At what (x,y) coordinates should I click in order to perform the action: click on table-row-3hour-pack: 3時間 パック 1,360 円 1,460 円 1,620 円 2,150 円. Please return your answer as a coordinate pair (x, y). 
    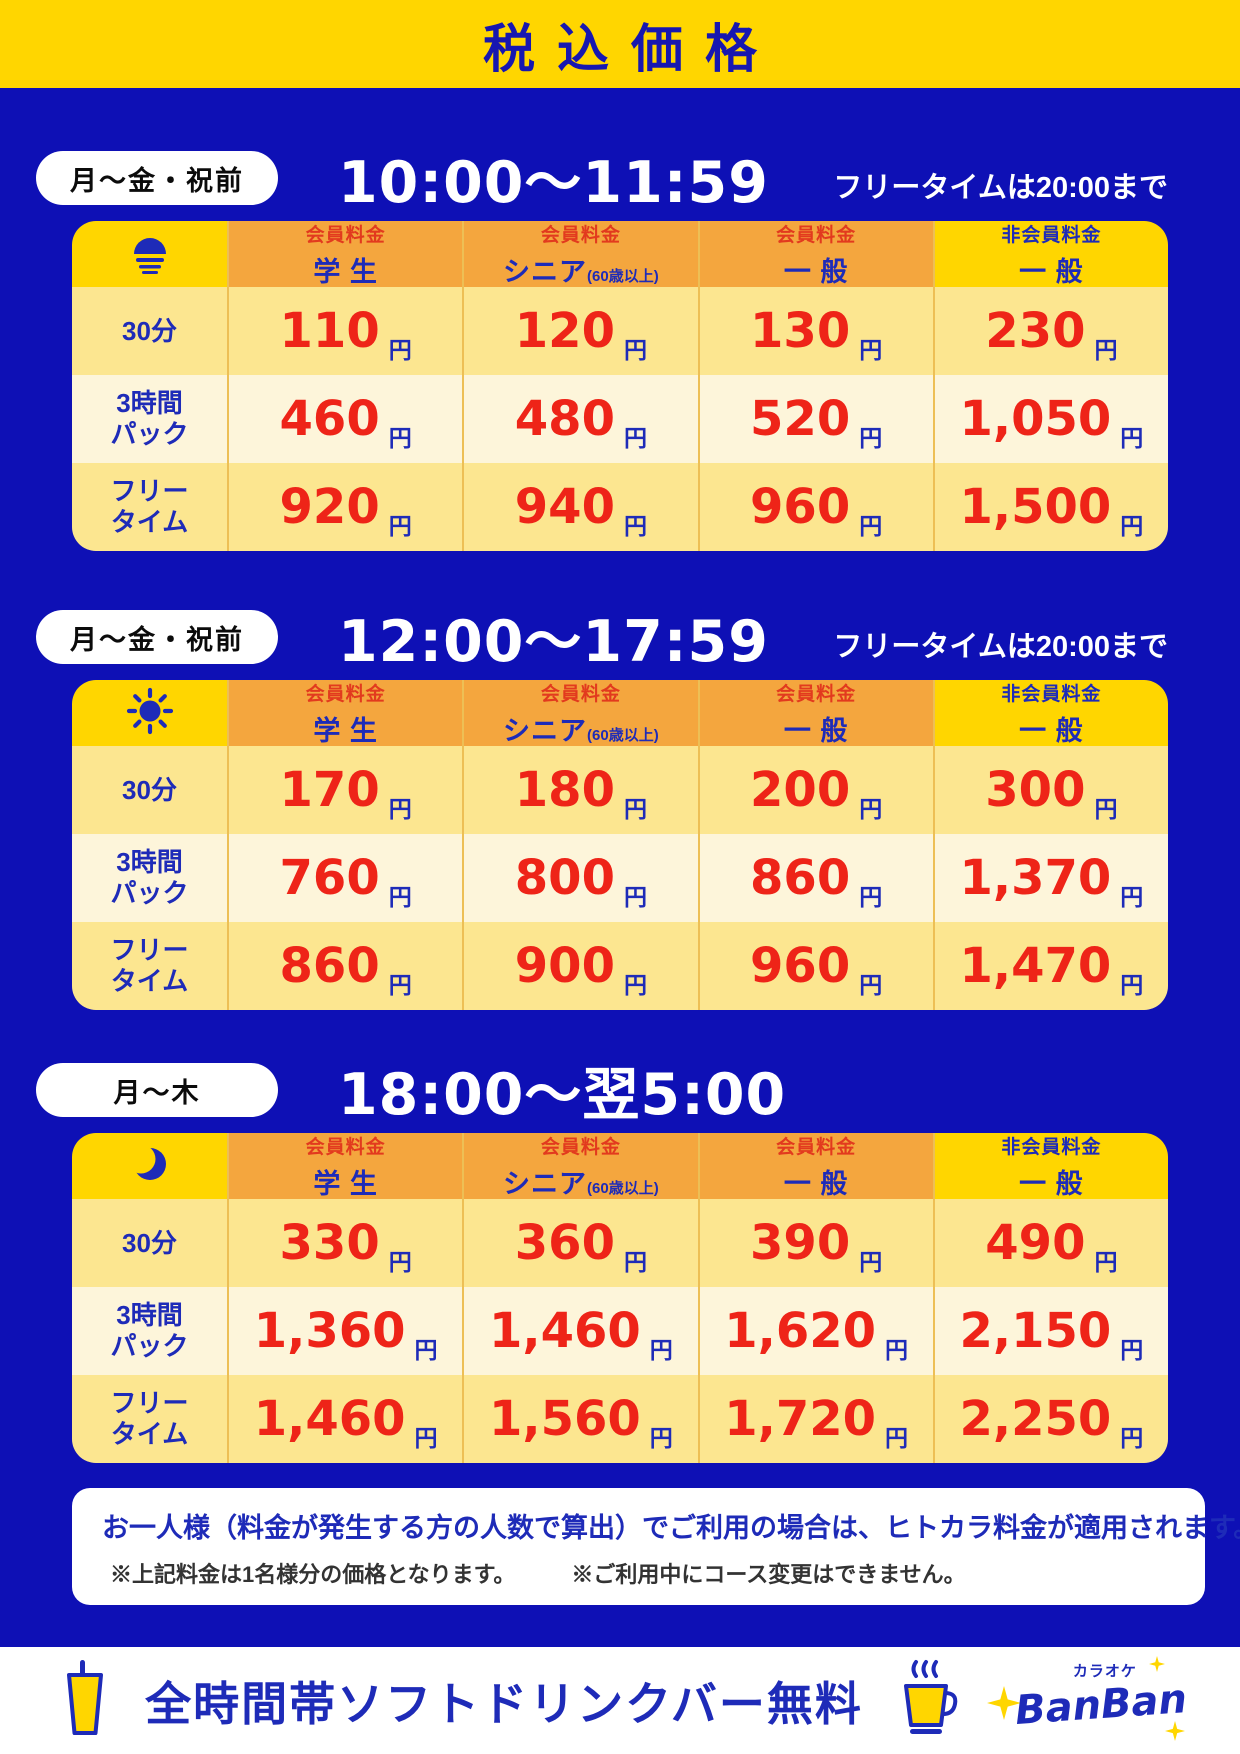
    Looking at the image, I should click on (620, 1331).